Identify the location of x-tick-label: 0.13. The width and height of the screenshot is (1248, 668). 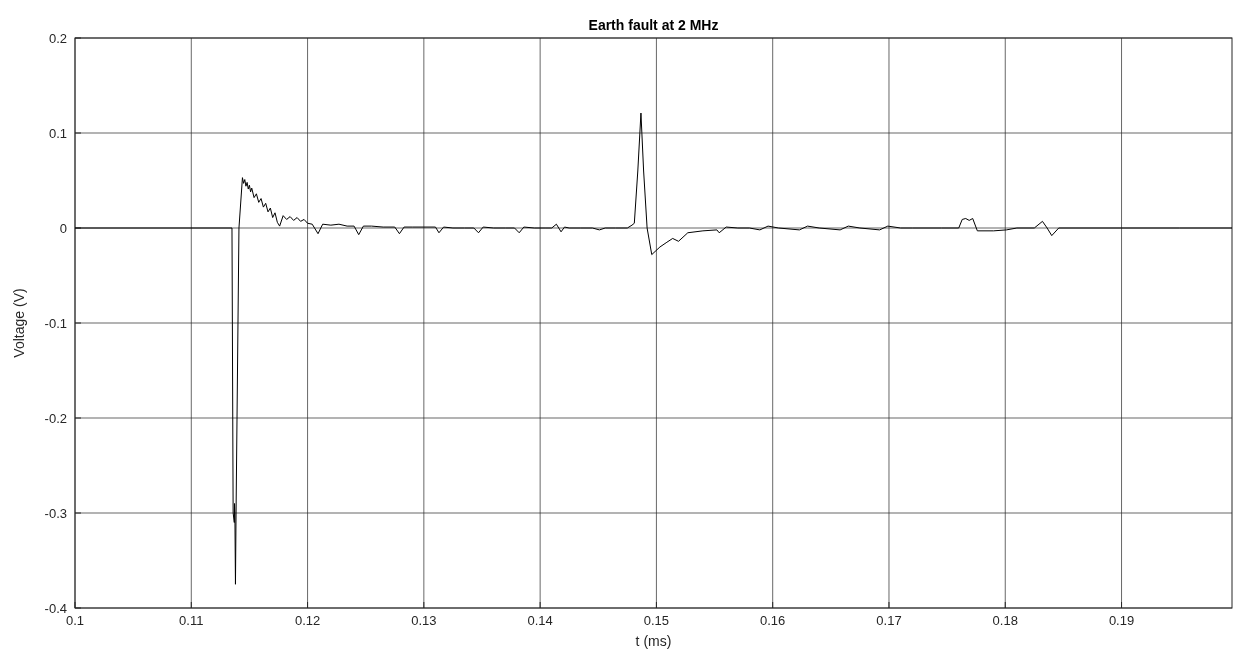
(424, 620).